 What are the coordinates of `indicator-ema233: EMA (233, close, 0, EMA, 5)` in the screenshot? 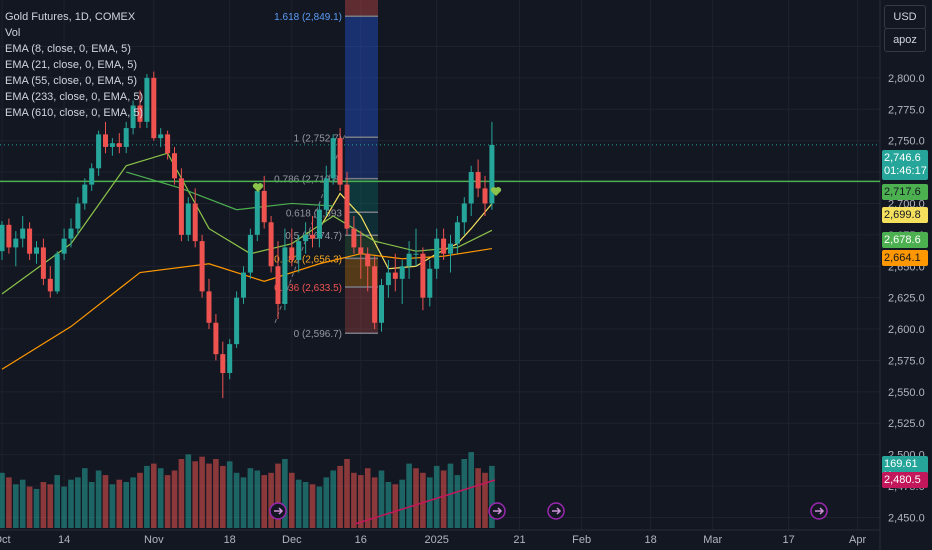 It's located at (74, 97).